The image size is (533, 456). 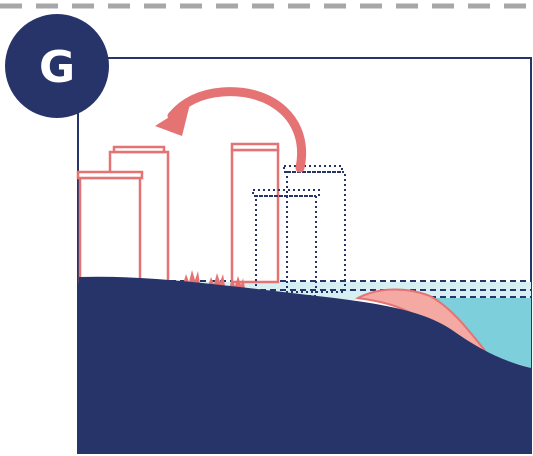 I want to click on building-tall-left-roof, so click(x=139, y=149).